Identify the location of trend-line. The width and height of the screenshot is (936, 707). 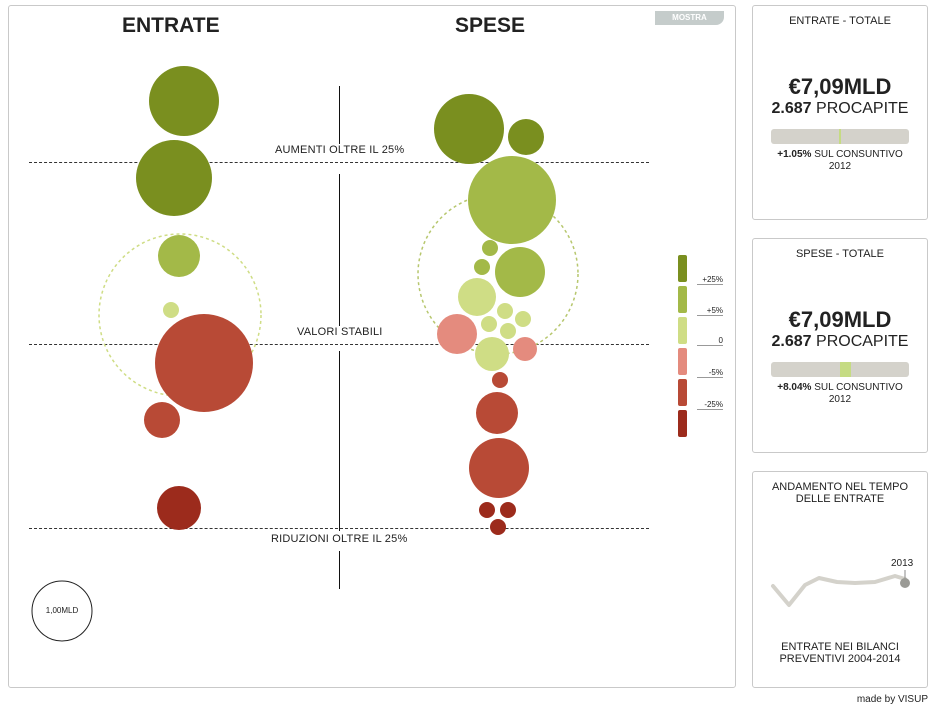
(839, 590).